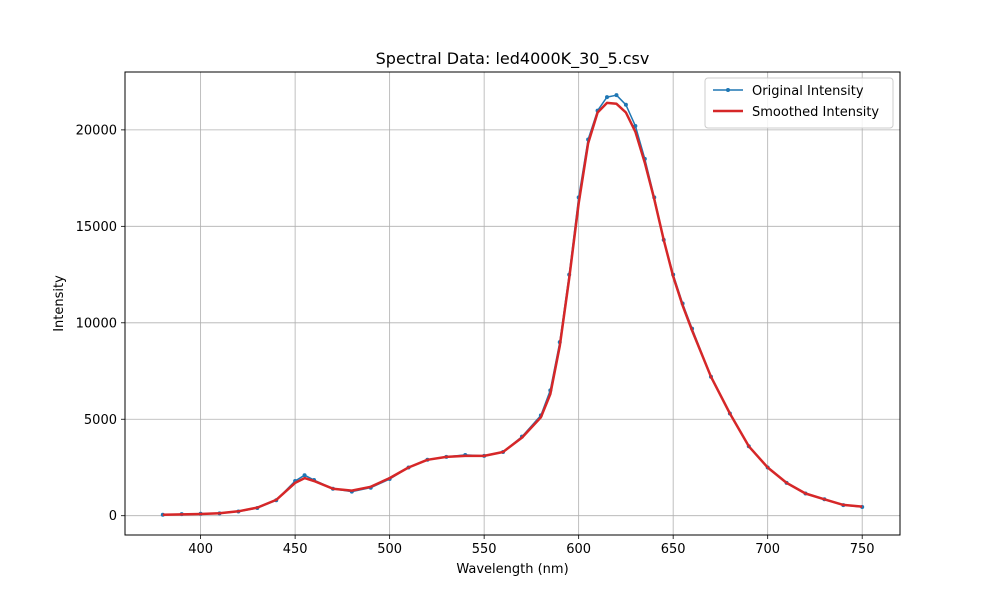  I want to click on legend: Original Intensity Smoothed Intensity, so click(799, 103).